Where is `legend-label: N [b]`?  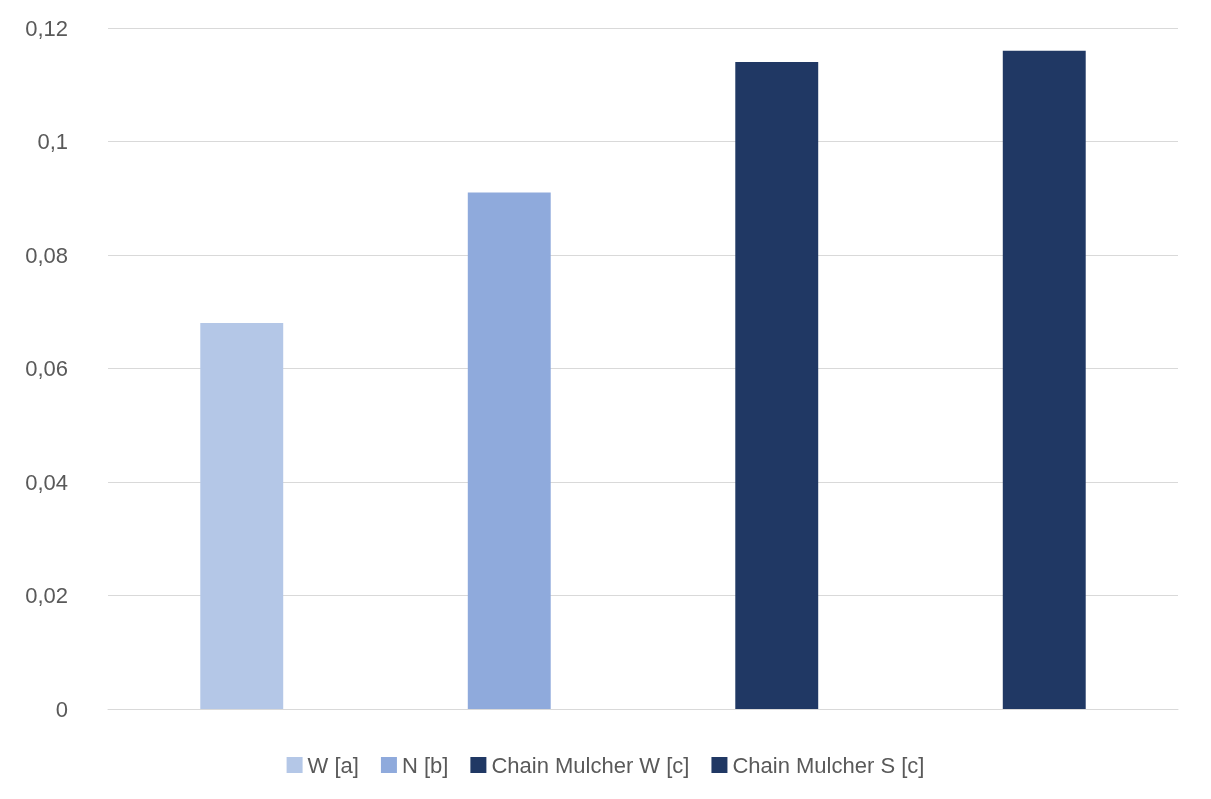
legend-label: N [b] is located at coordinates (425, 765).